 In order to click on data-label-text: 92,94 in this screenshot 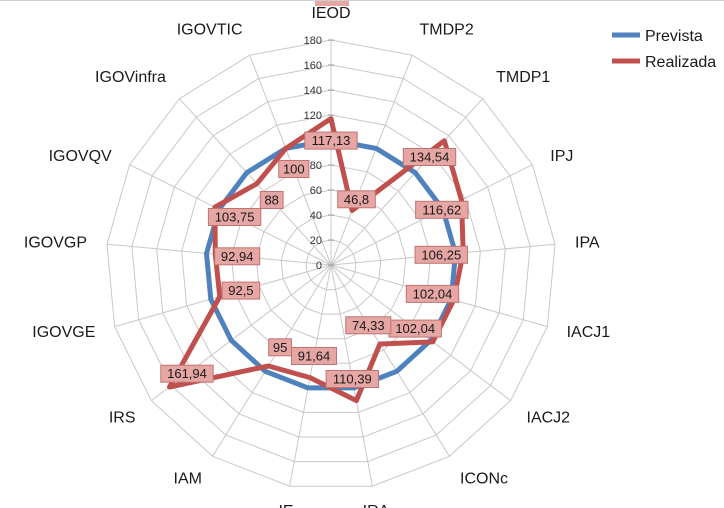, I will do `click(237, 256)`.